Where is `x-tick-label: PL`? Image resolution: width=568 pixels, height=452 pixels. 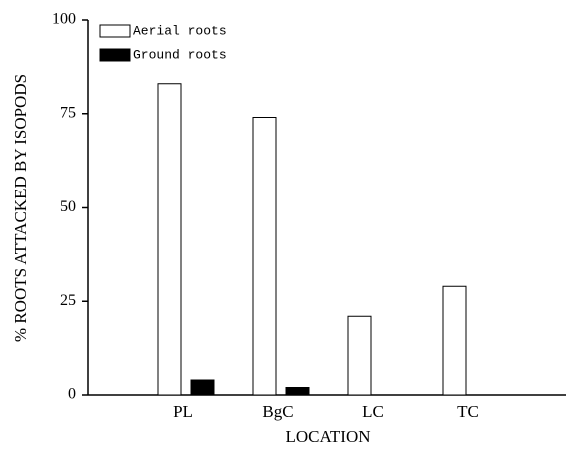 x-tick-label: PL is located at coordinates (183, 411).